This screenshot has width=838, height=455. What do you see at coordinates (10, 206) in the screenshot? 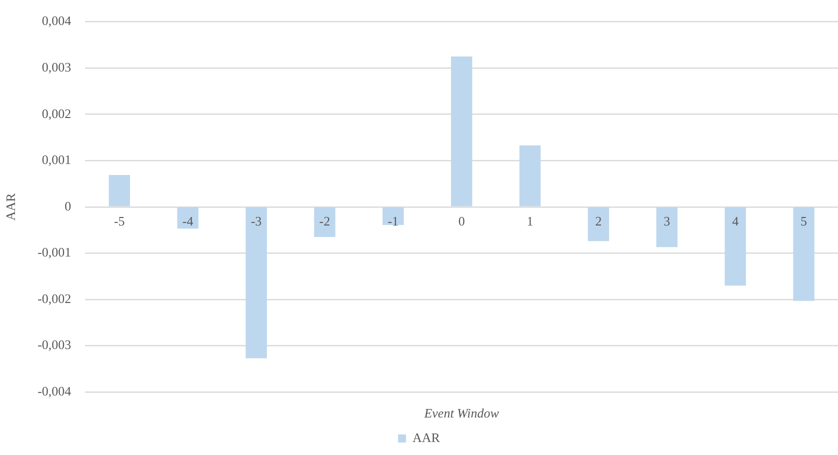
I see `y-axis-title: AAR` at bounding box center [10, 206].